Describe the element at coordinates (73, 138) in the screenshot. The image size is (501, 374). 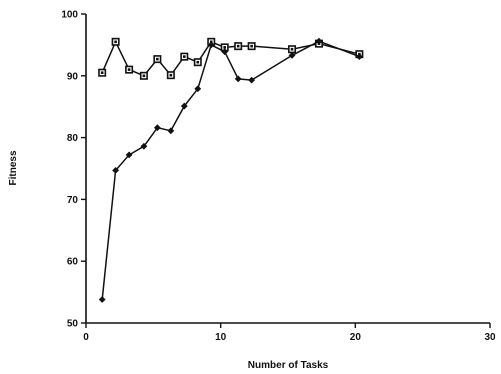
I see `y-tick-label: 80` at that location.